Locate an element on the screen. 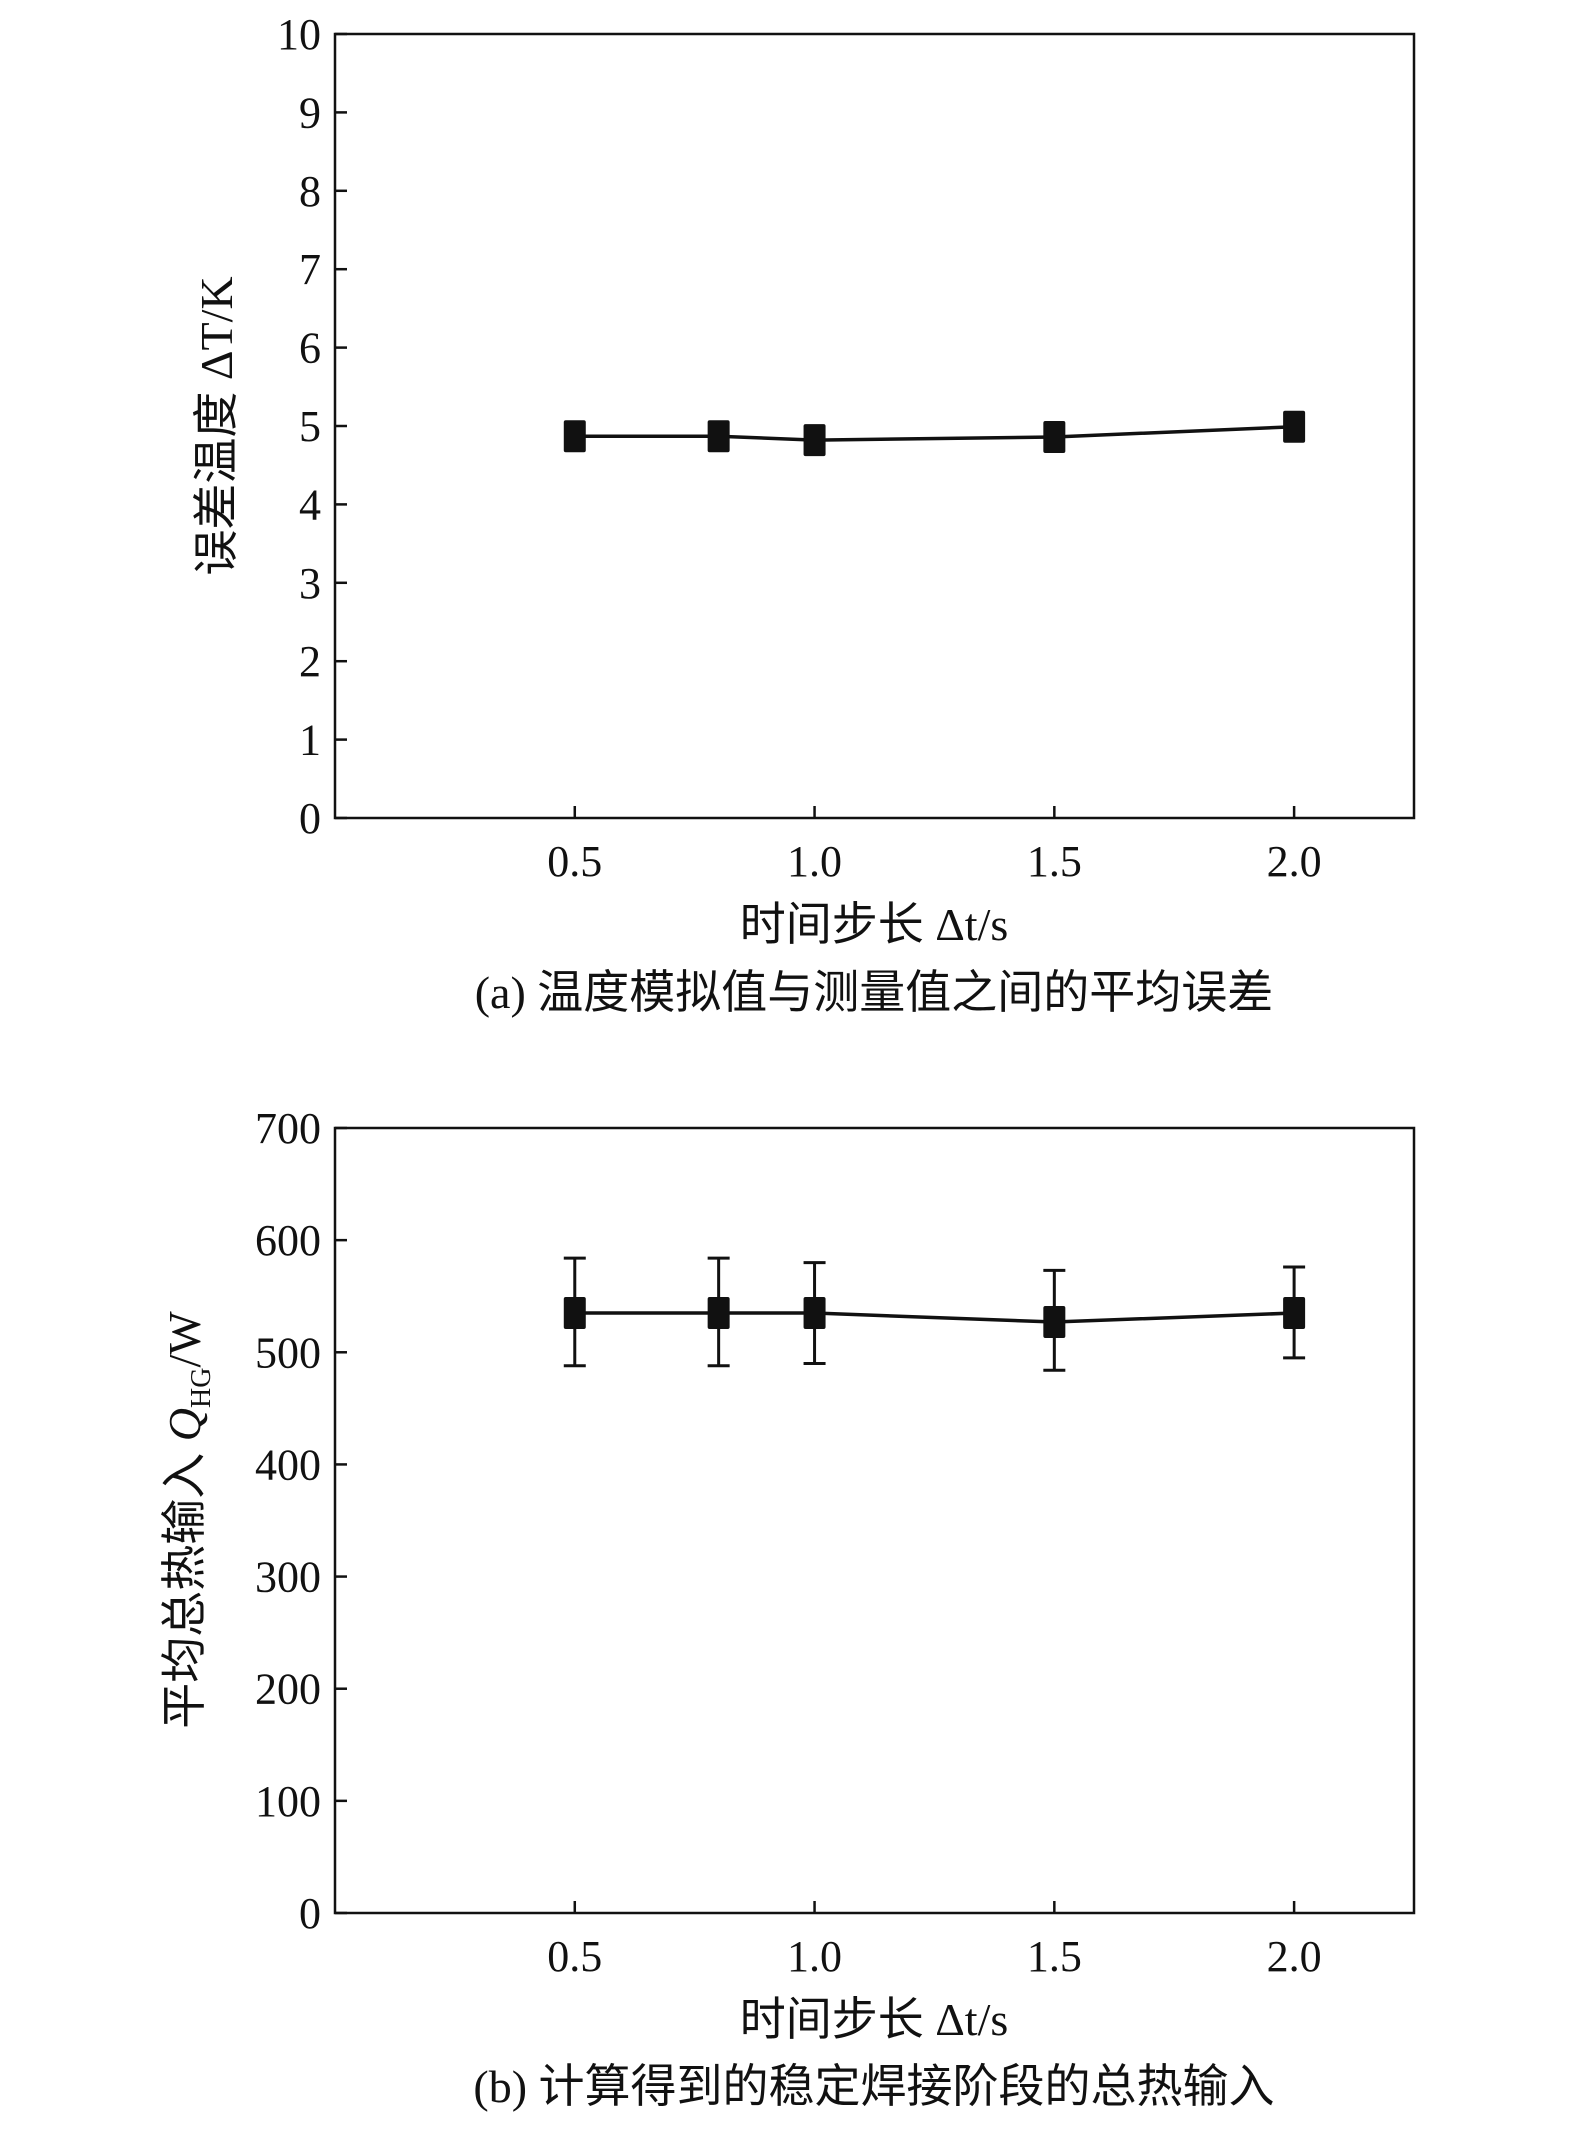 This screenshot has width=1575, height=2138. y-tick-label: 9 is located at coordinates (310, 112).